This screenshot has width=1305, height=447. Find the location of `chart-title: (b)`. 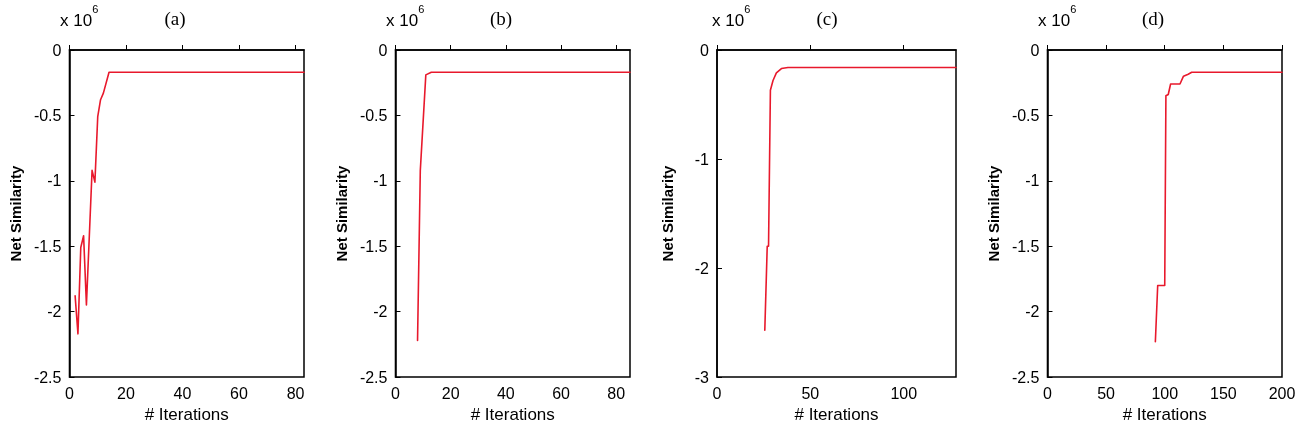

chart-title: (b) is located at coordinates (501, 19).